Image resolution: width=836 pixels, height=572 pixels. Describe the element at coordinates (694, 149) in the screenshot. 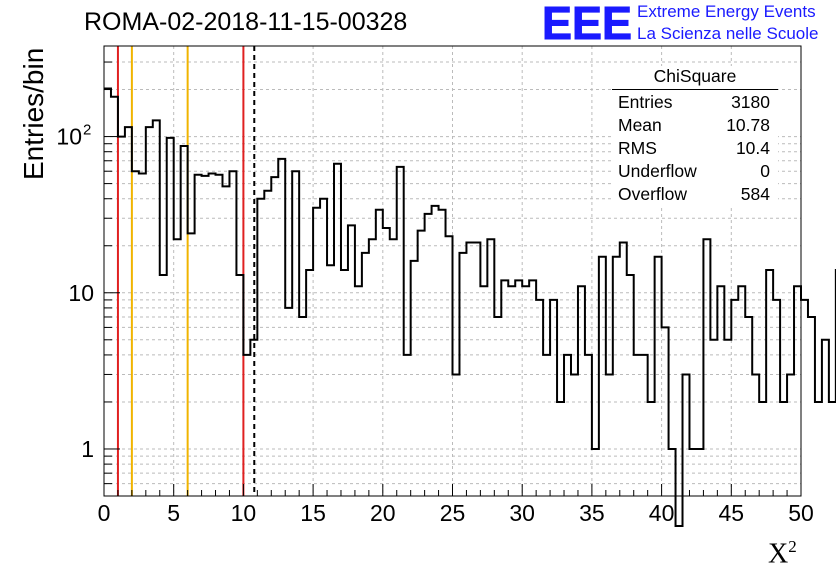

I see `stats-row-rms: RMS 10.4` at that location.